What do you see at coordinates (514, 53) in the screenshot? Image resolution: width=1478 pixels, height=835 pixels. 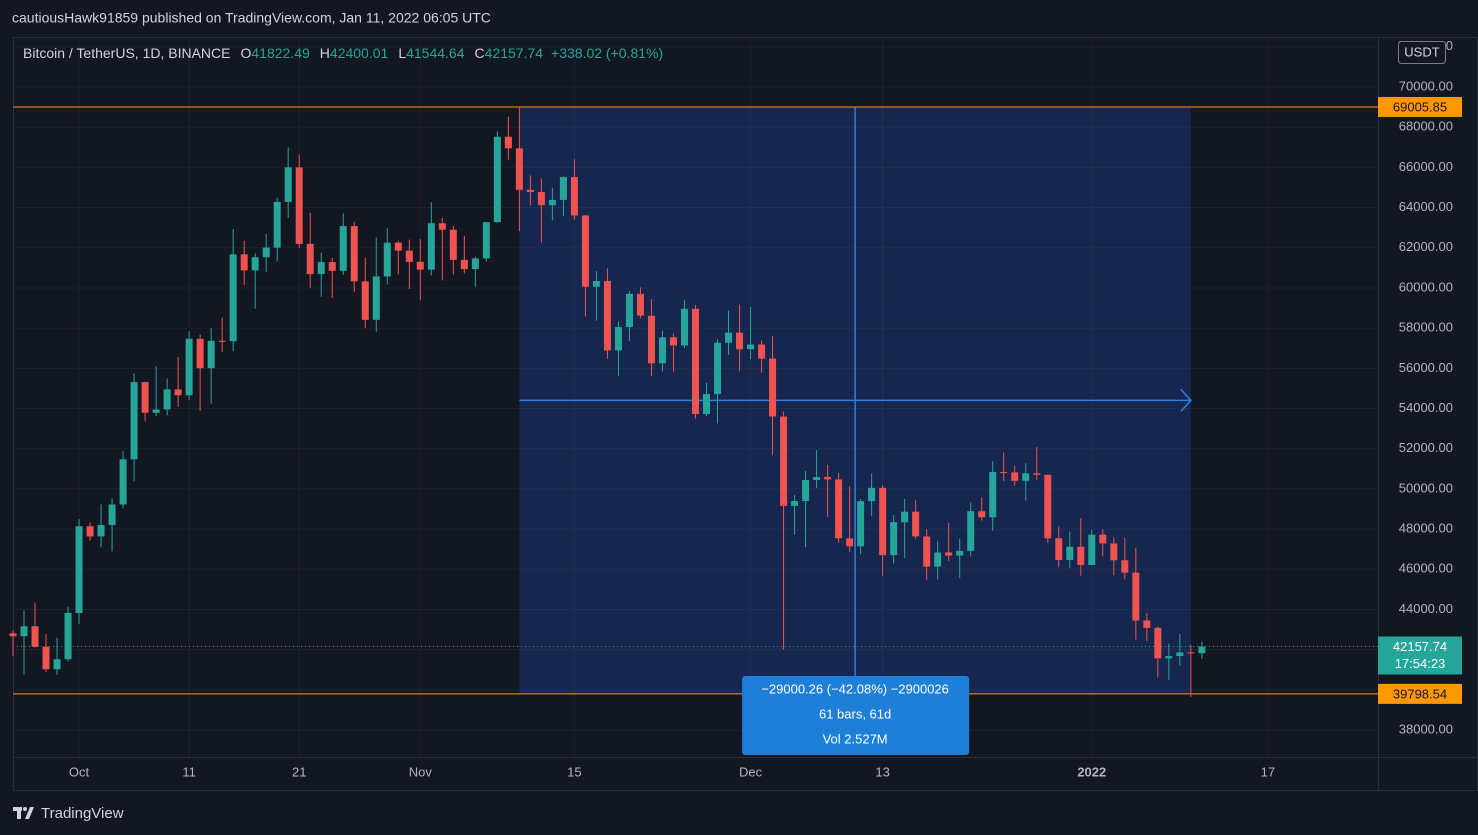 I see `ohlc-value: 42157.74` at bounding box center [514, 53].